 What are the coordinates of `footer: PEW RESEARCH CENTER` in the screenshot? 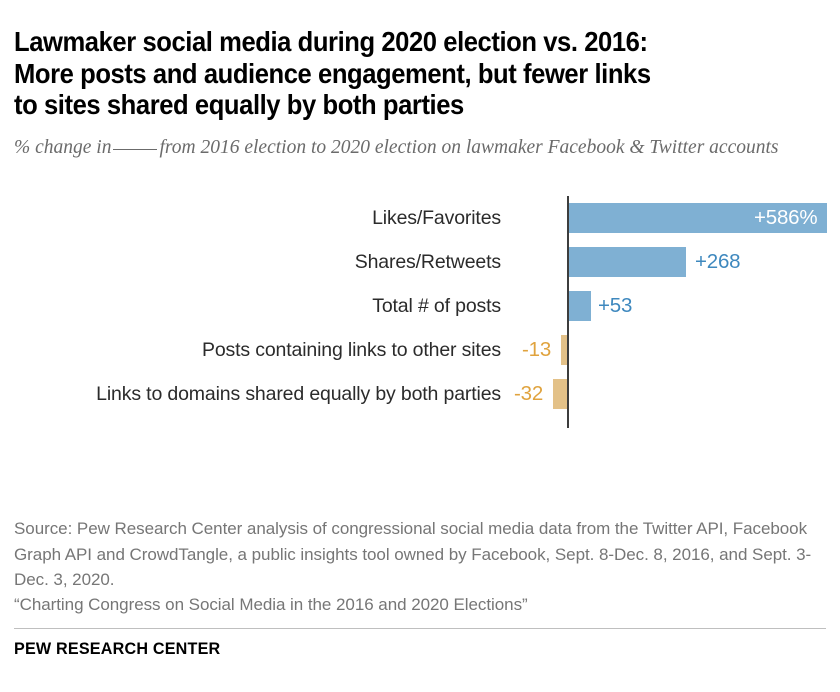 It's located at (420, 643).